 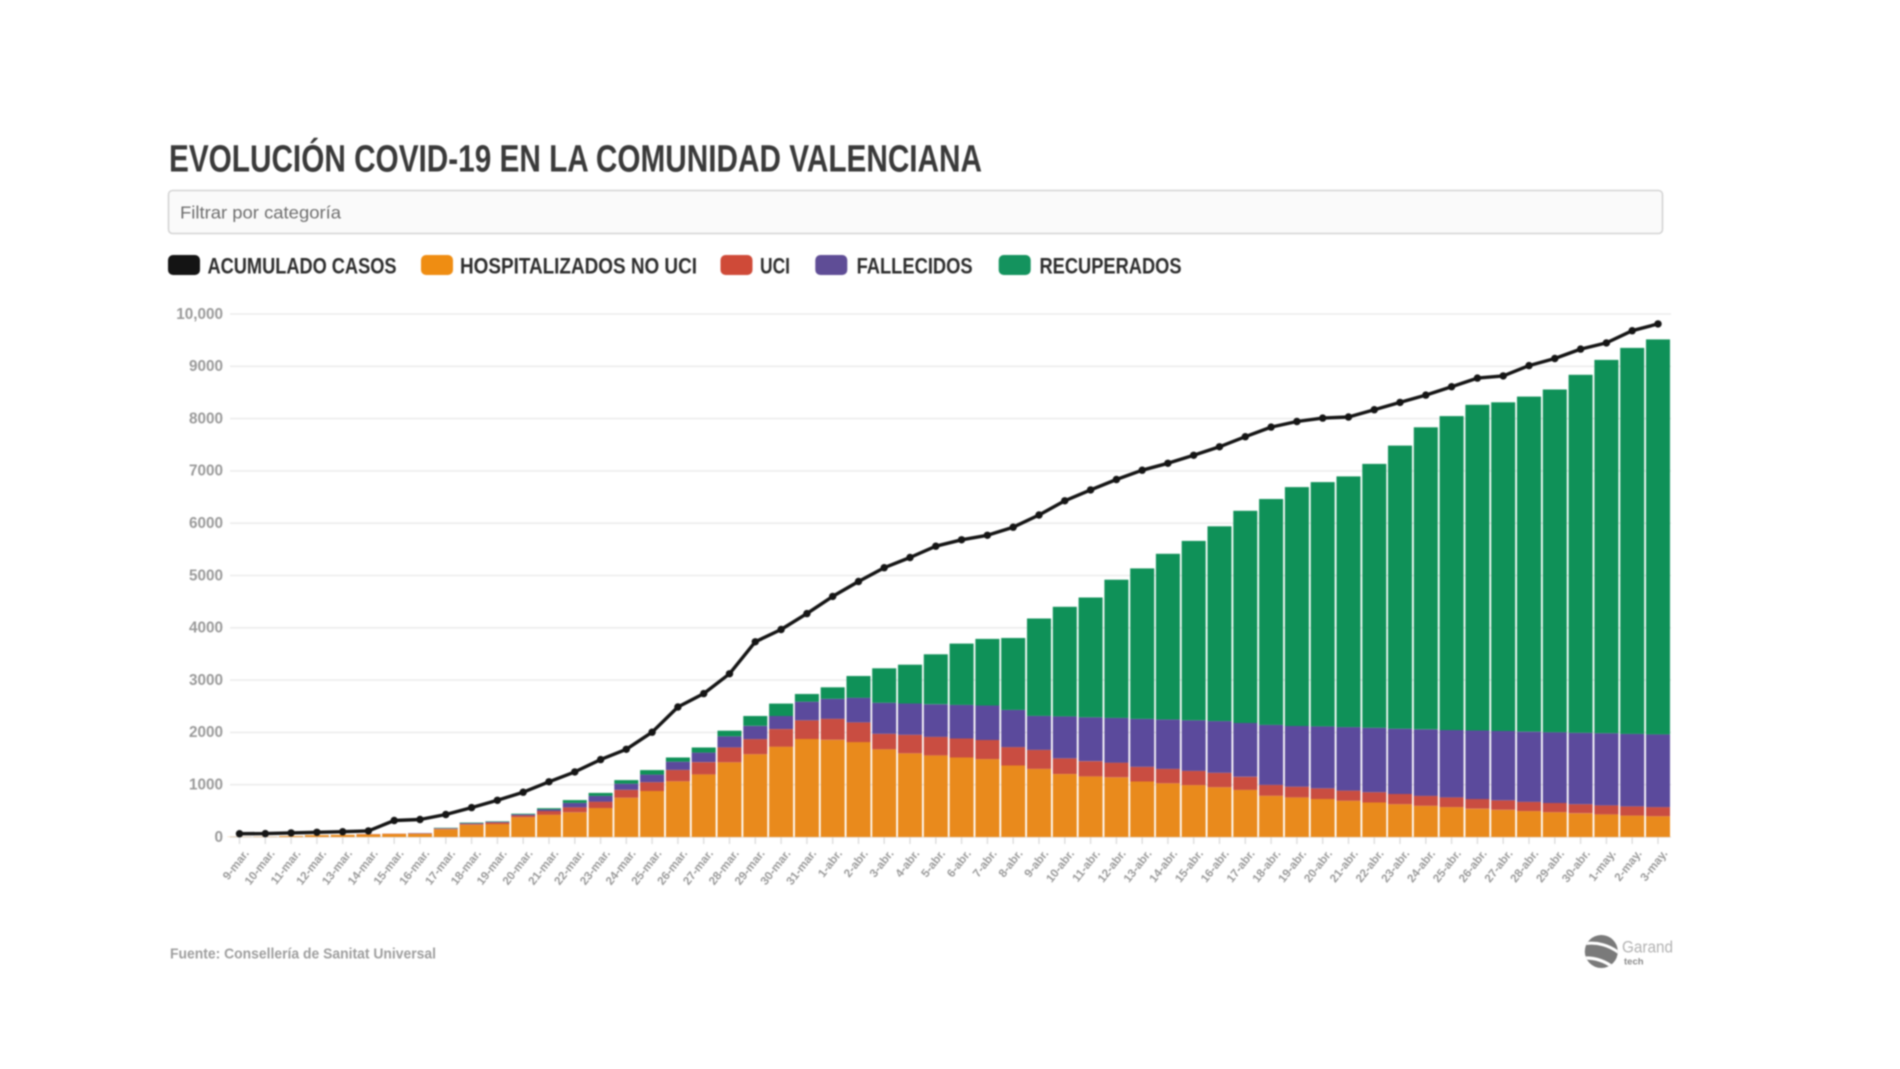 I want to click on svg-text: tech, so click(x=1634, y=962).